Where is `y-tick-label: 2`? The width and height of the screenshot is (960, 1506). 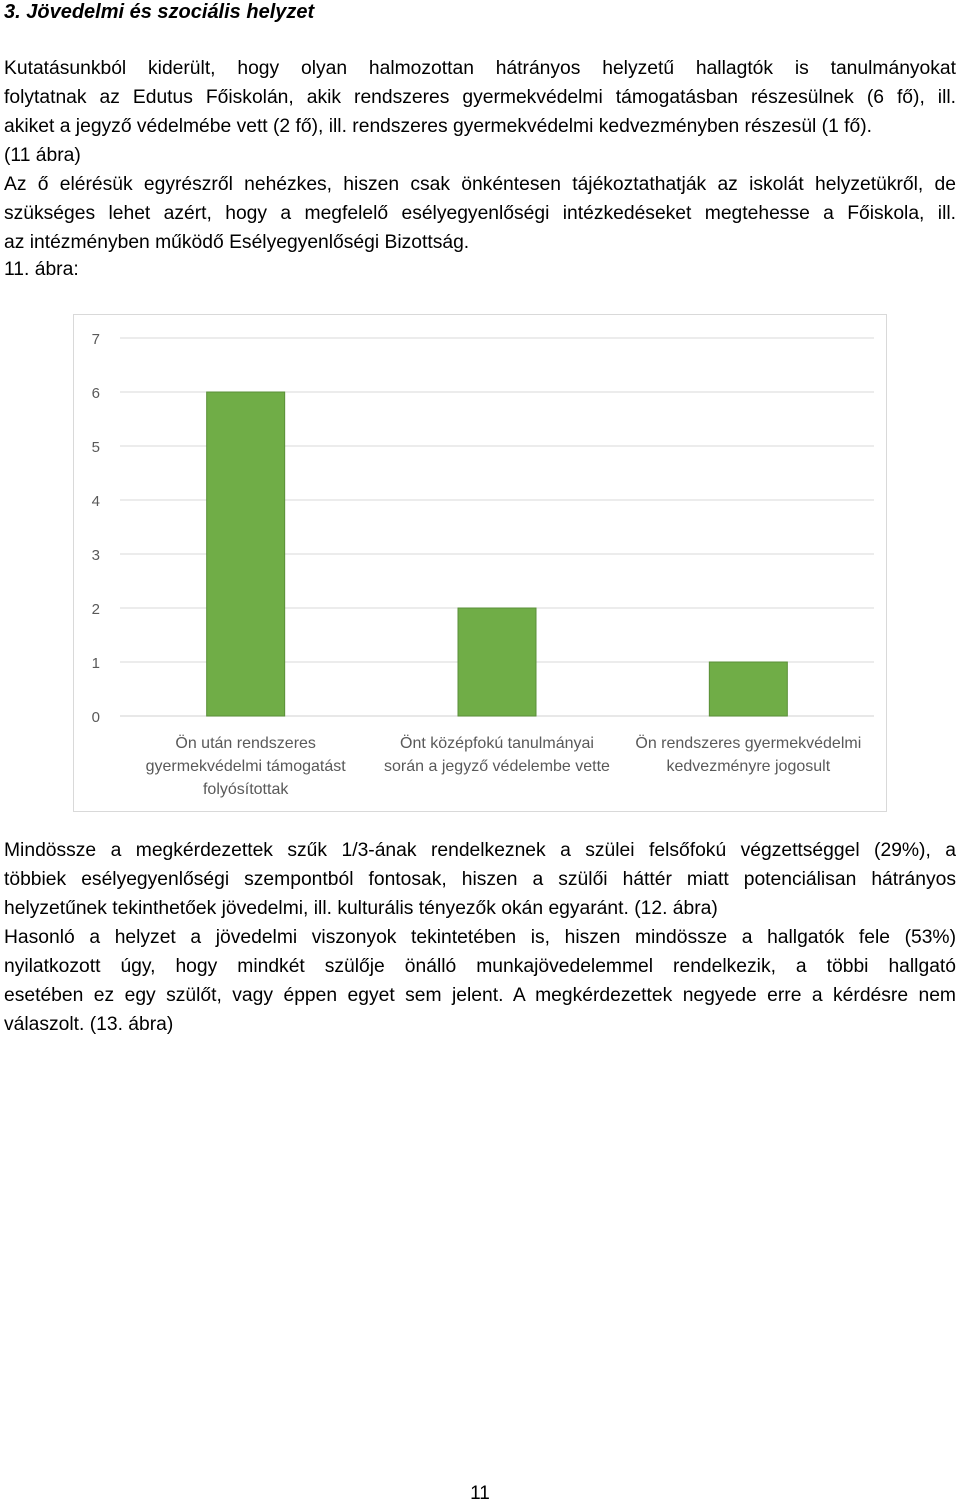
y-tick-label: 2 is located at coordinates (96, 609).